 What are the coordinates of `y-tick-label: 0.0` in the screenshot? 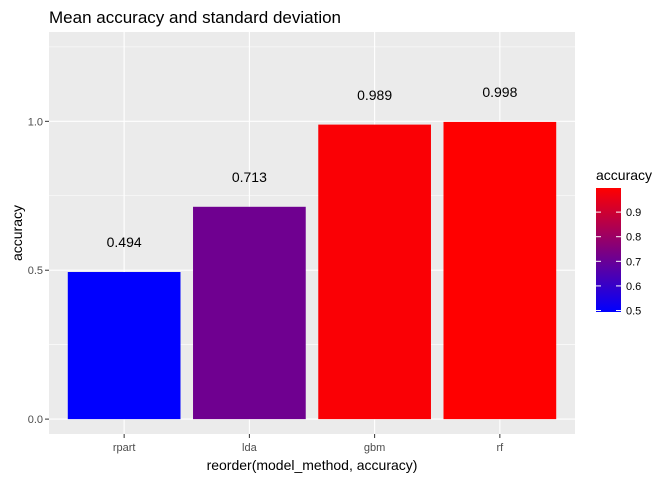 It's located at (35, 420).